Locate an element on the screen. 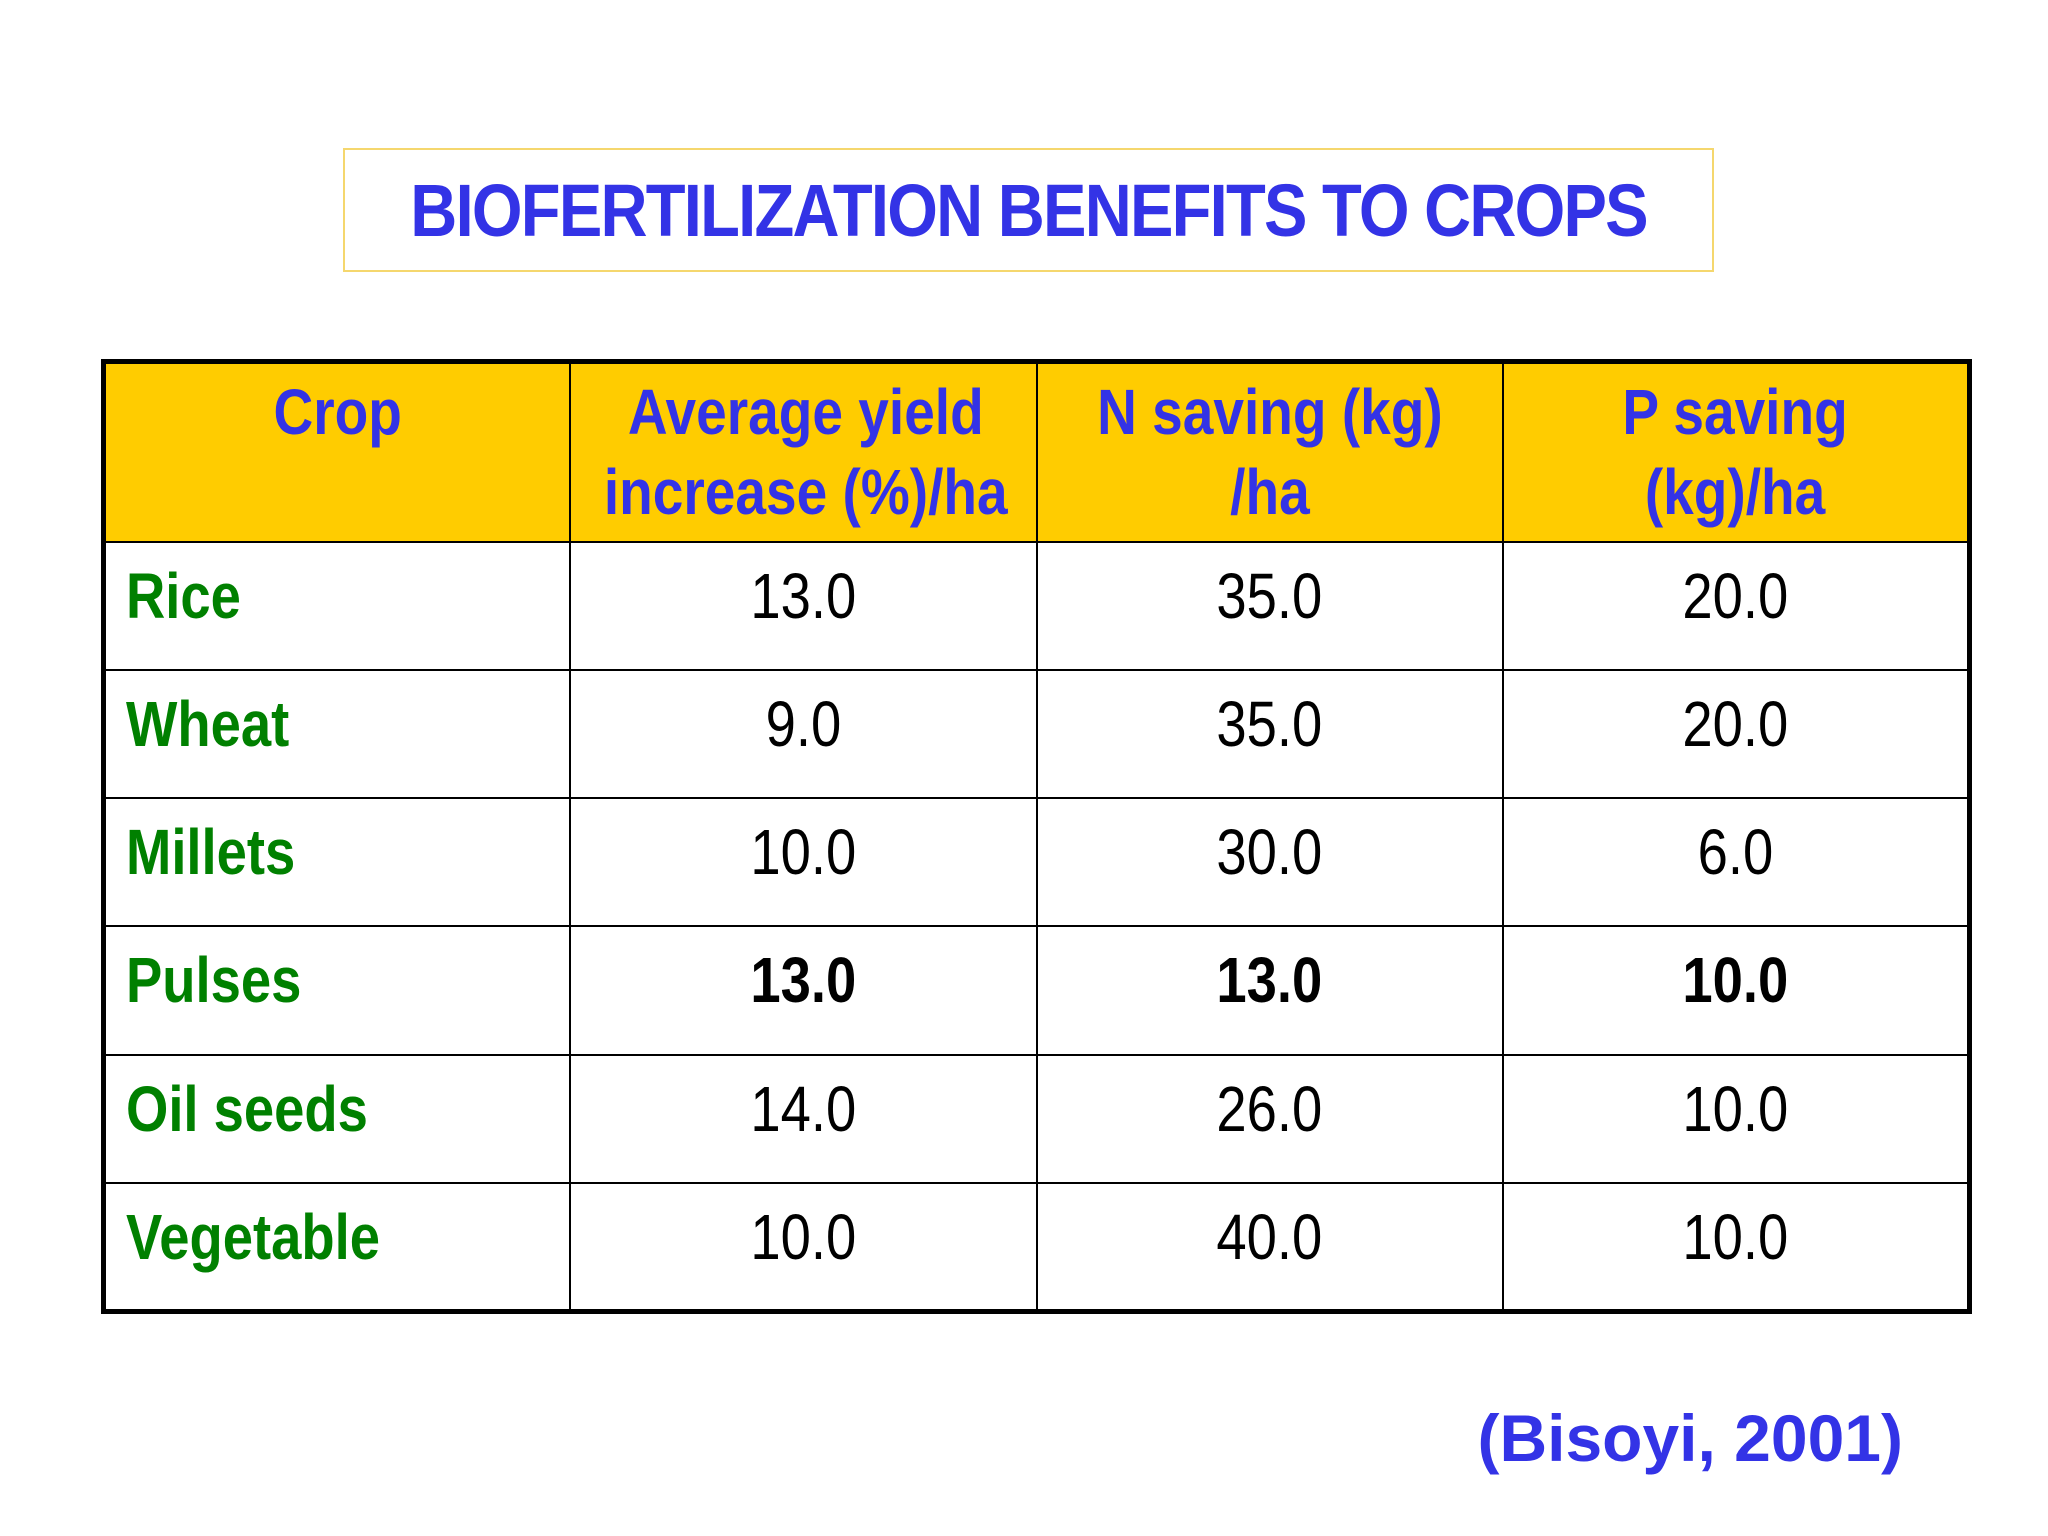 The width and height of the screenshot is (2048, 1536). crop-cell: Rice is located at coordinates (336, 605).